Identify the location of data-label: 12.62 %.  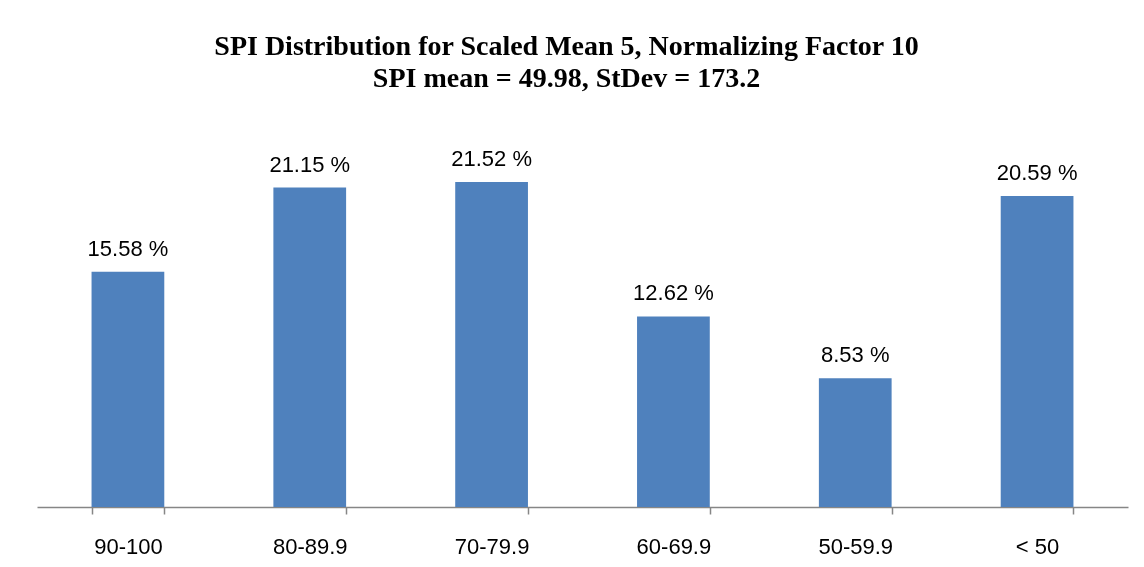
(673, 293).